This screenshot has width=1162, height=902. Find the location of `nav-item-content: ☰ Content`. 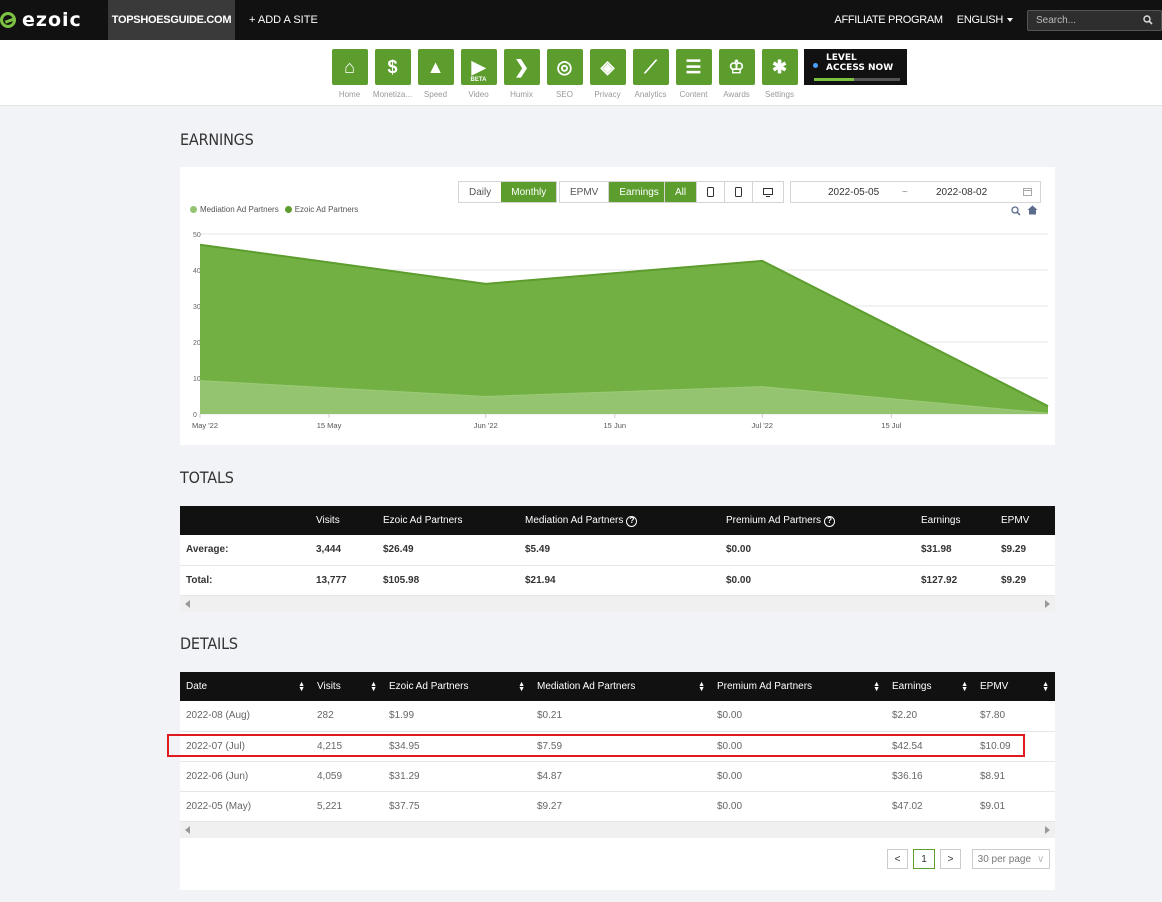

nav-item-content: ☰ Content is located at coordinates (693, 74).